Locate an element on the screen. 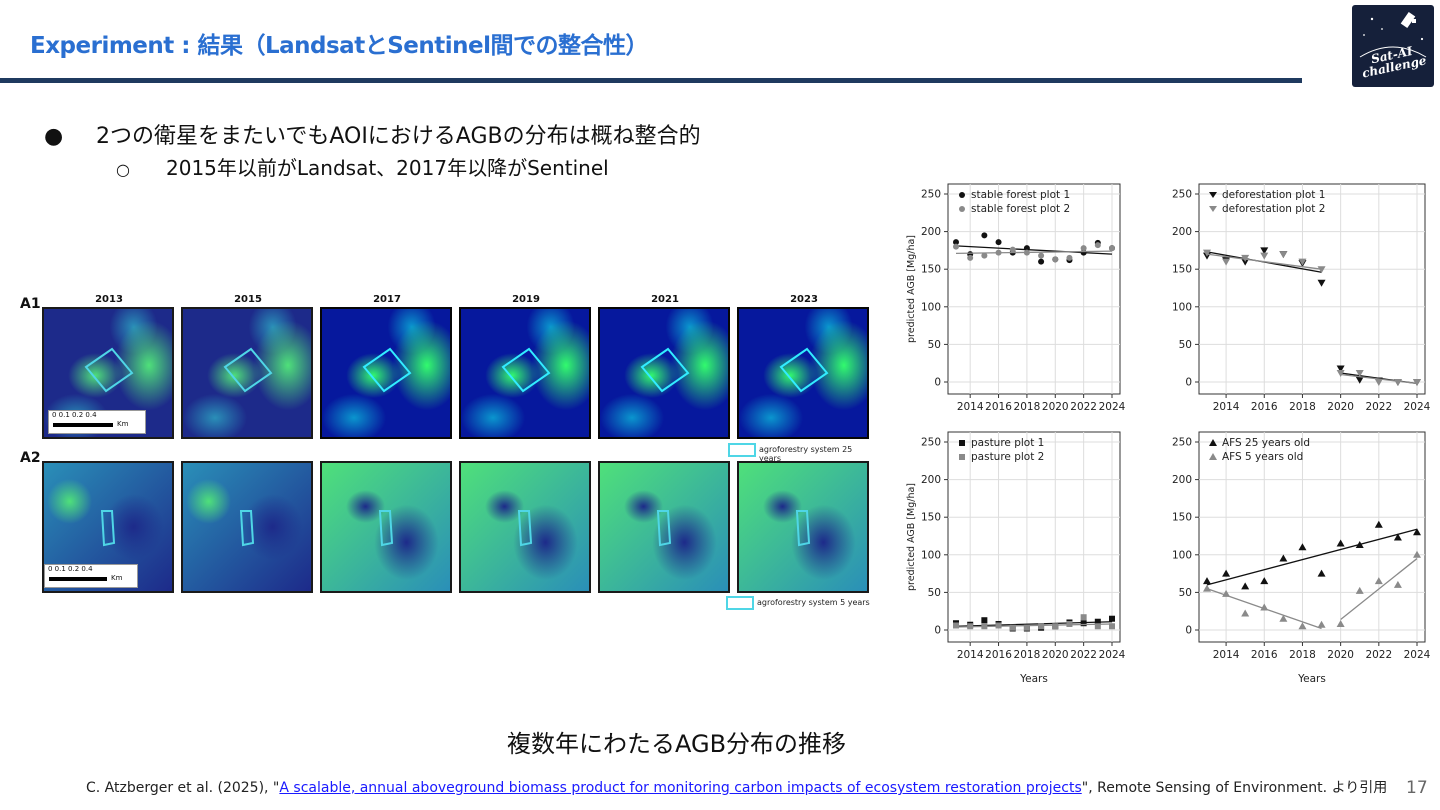 This screenshot has height=810, width=1440. scale-unit: Km is located at coordinates (123, 424).